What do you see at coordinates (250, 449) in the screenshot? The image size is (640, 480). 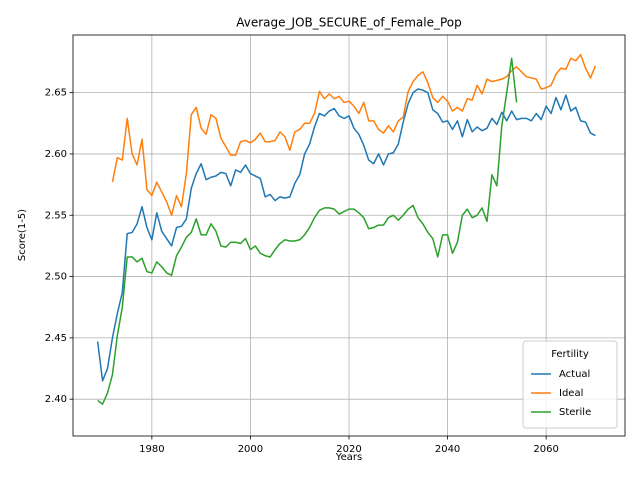 I see `x-tick-label: 2000` at bounding box center [250, 449].